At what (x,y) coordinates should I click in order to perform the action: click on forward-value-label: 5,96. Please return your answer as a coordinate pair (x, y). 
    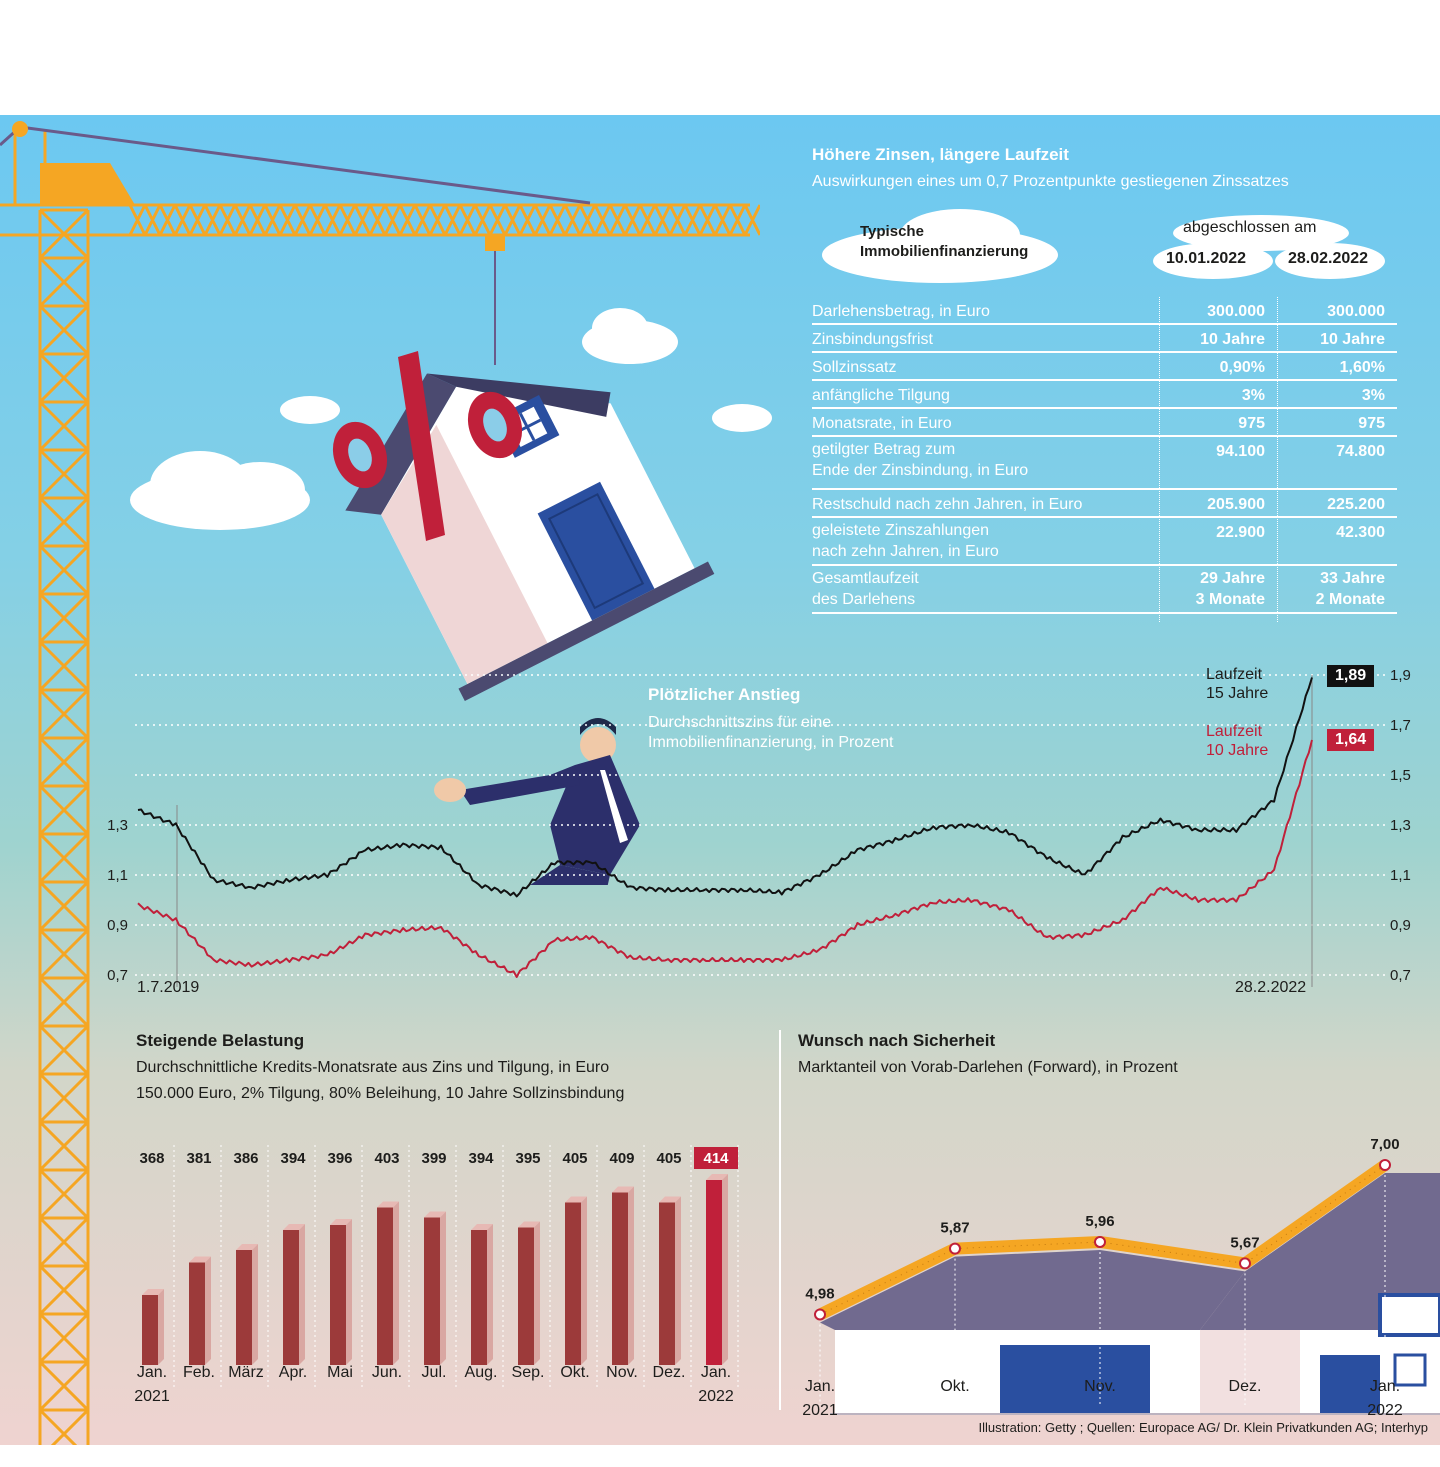
    Looking at the image, I should click on (1099, 1221).